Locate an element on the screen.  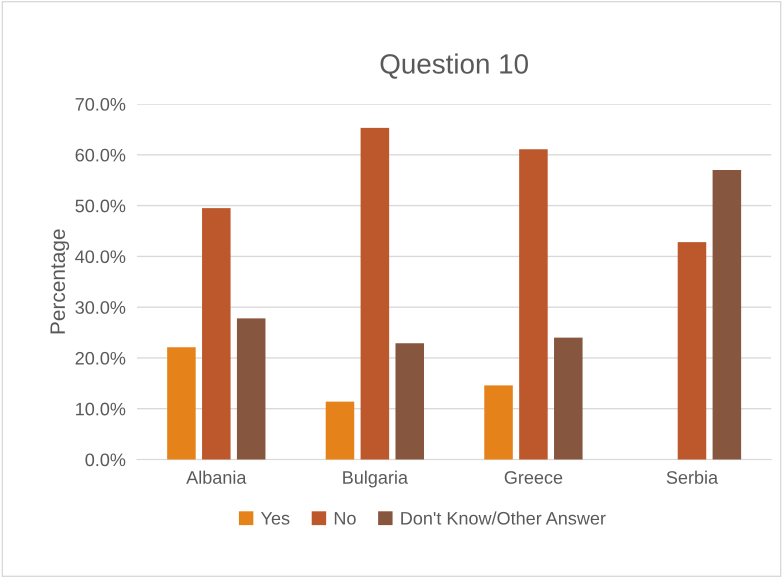
y-tick-label: 20.0% is located at coordinates (101, 358).